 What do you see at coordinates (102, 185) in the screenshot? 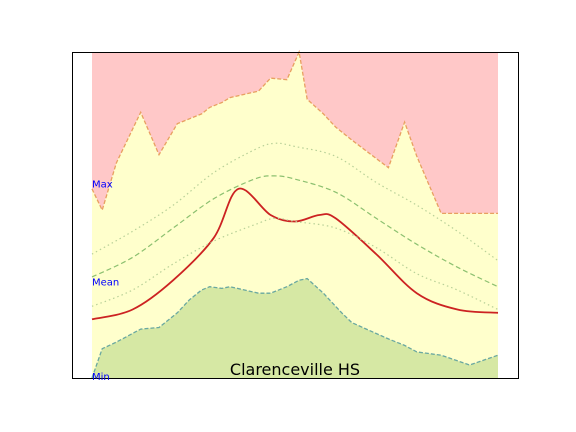
I see `band-label-max: Max` at bounding box center [102, 185].